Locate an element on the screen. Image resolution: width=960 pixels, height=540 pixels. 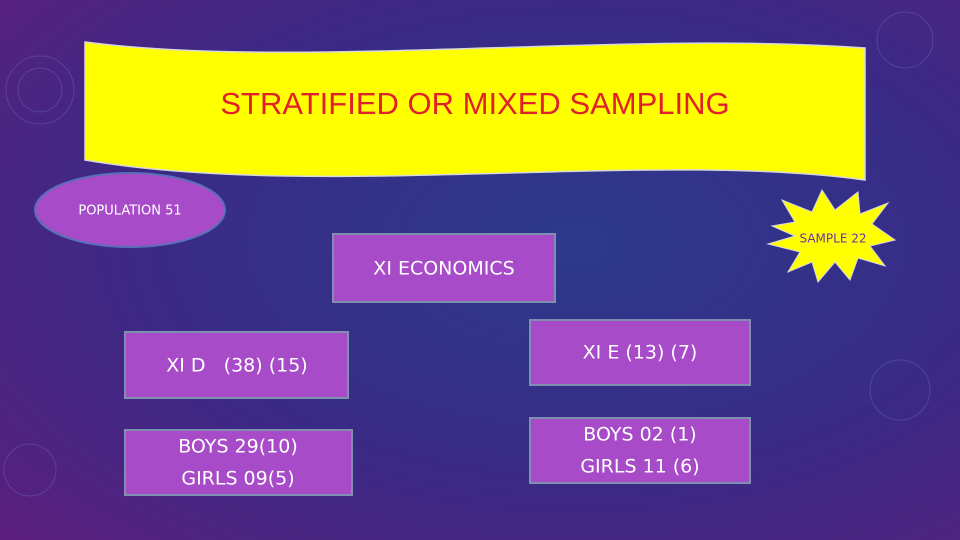
root-label: XI ECONOMICS is located at coordinates (443, 269).